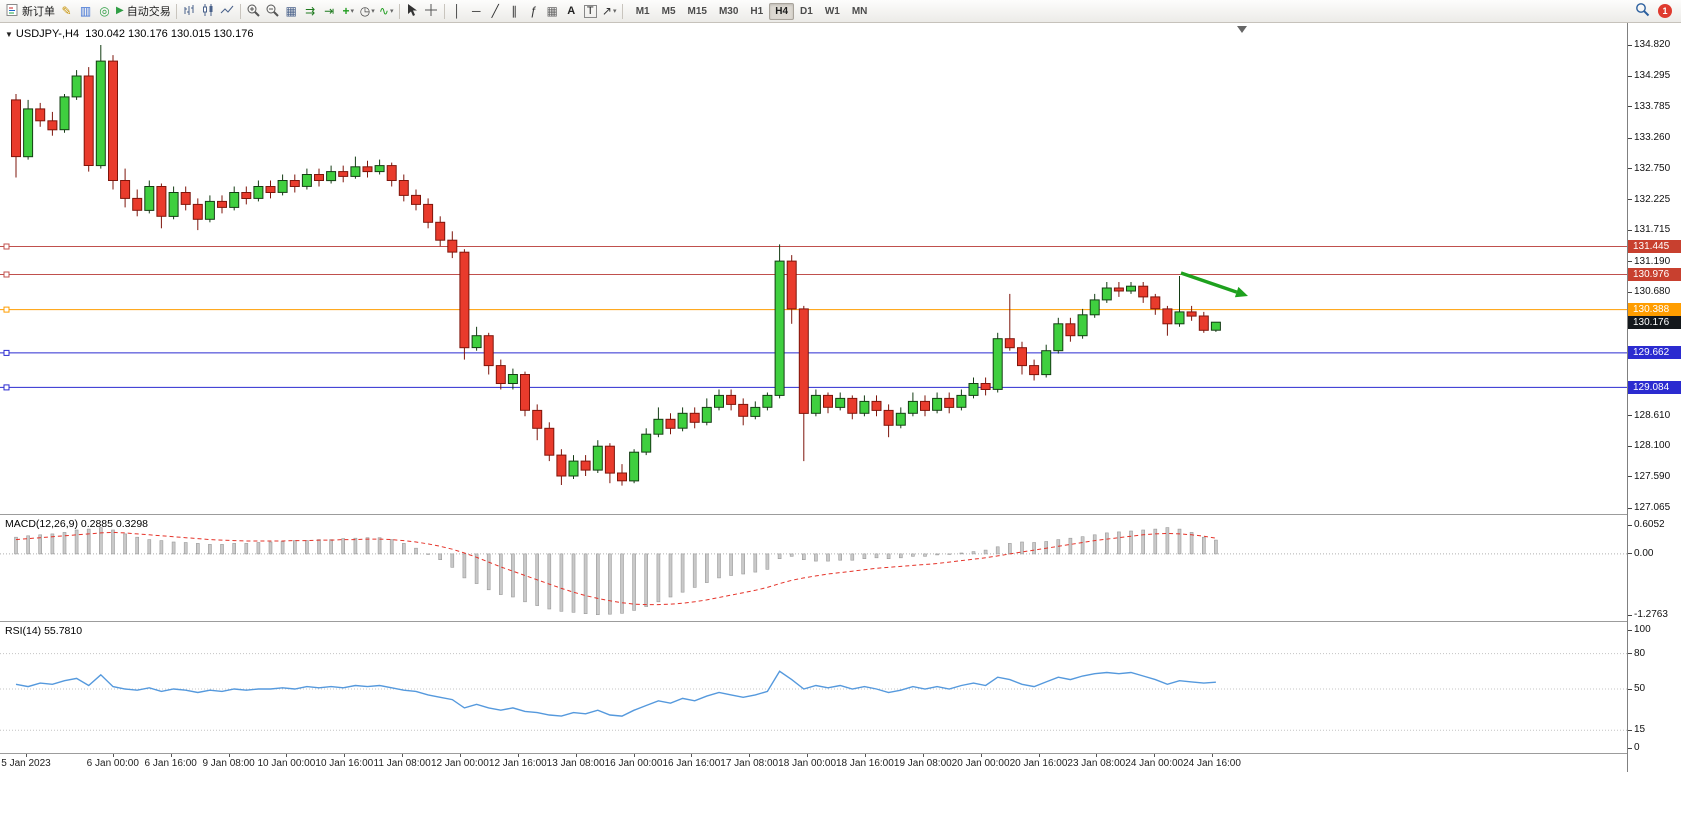 The height and width of the screenshot is (829, 1681). What do you see at coordinates (310, 11) in the screenshot?
I see `auto-scroll-button: ⇉` at bounding box center [310, 11].